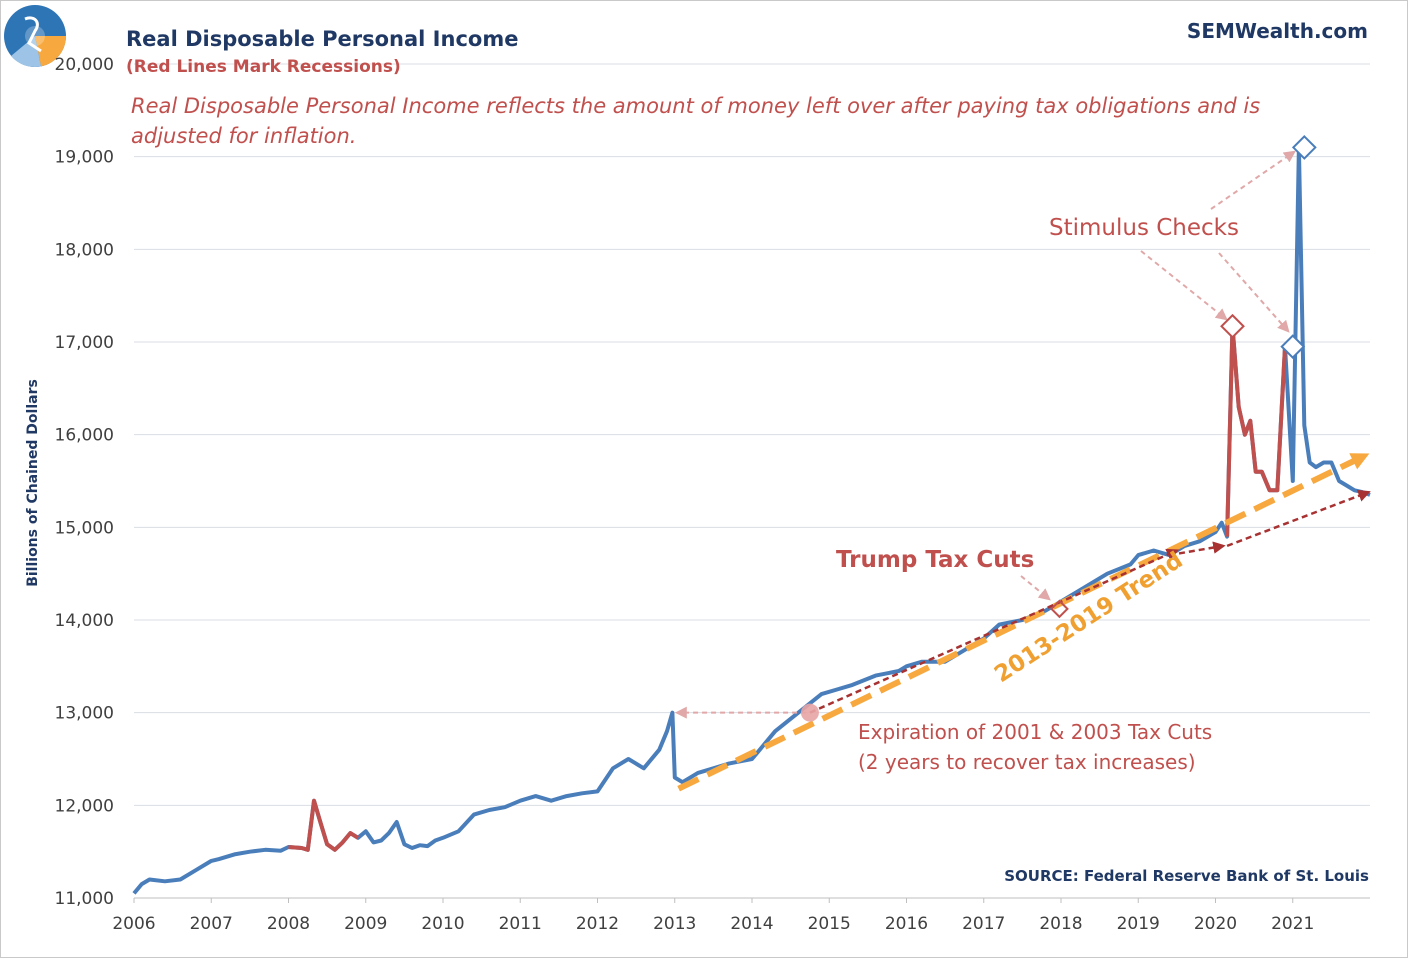 The height and width of the screenshot is (959, 1408). Describe the element at coordinates (263, 67) in the screenshot. I see `chart-subtitle: (Red Lines Mark Recessions)` at that location.